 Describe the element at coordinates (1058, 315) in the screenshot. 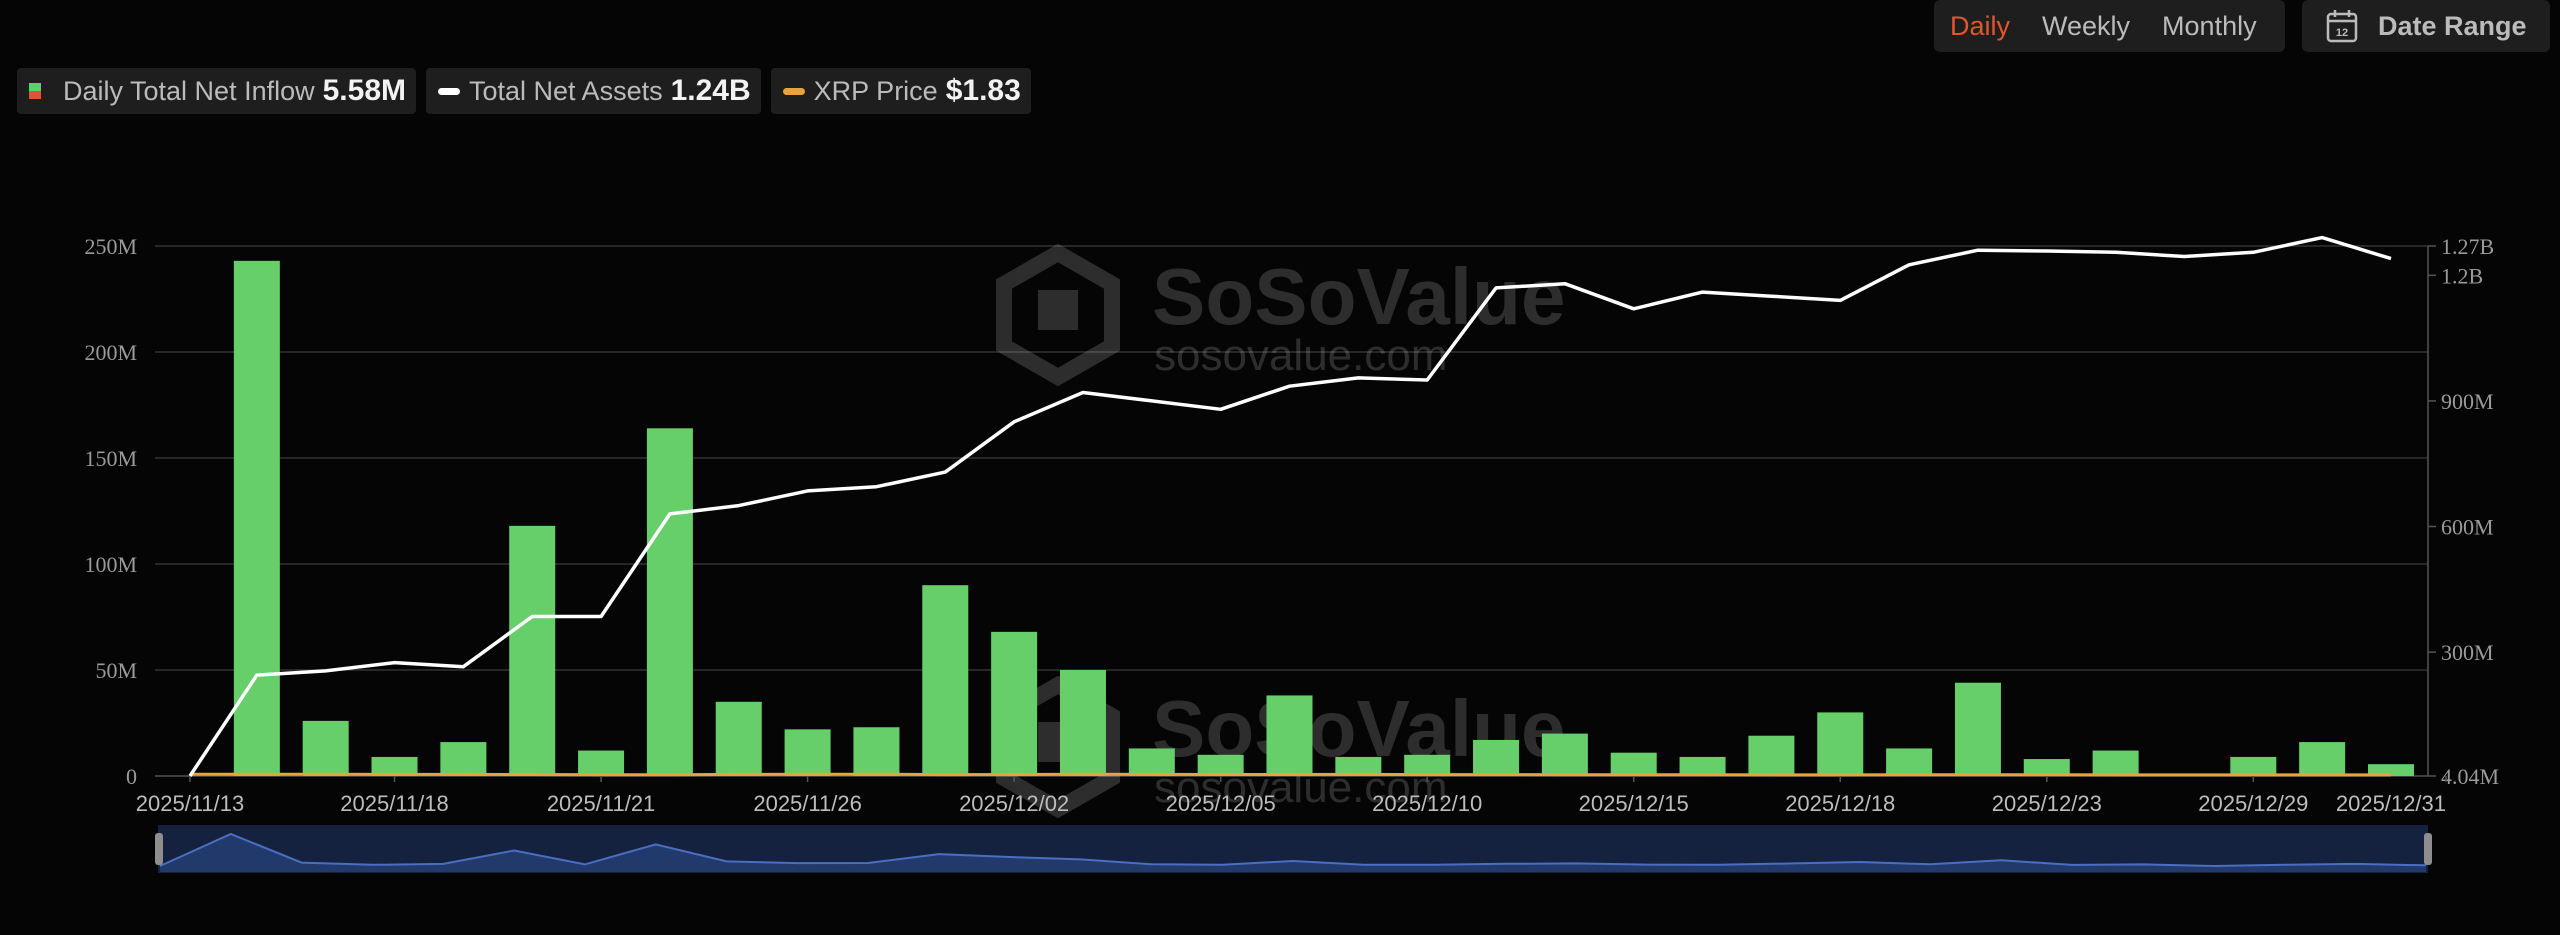

I see `sosovalue-logo-icon` at that location.